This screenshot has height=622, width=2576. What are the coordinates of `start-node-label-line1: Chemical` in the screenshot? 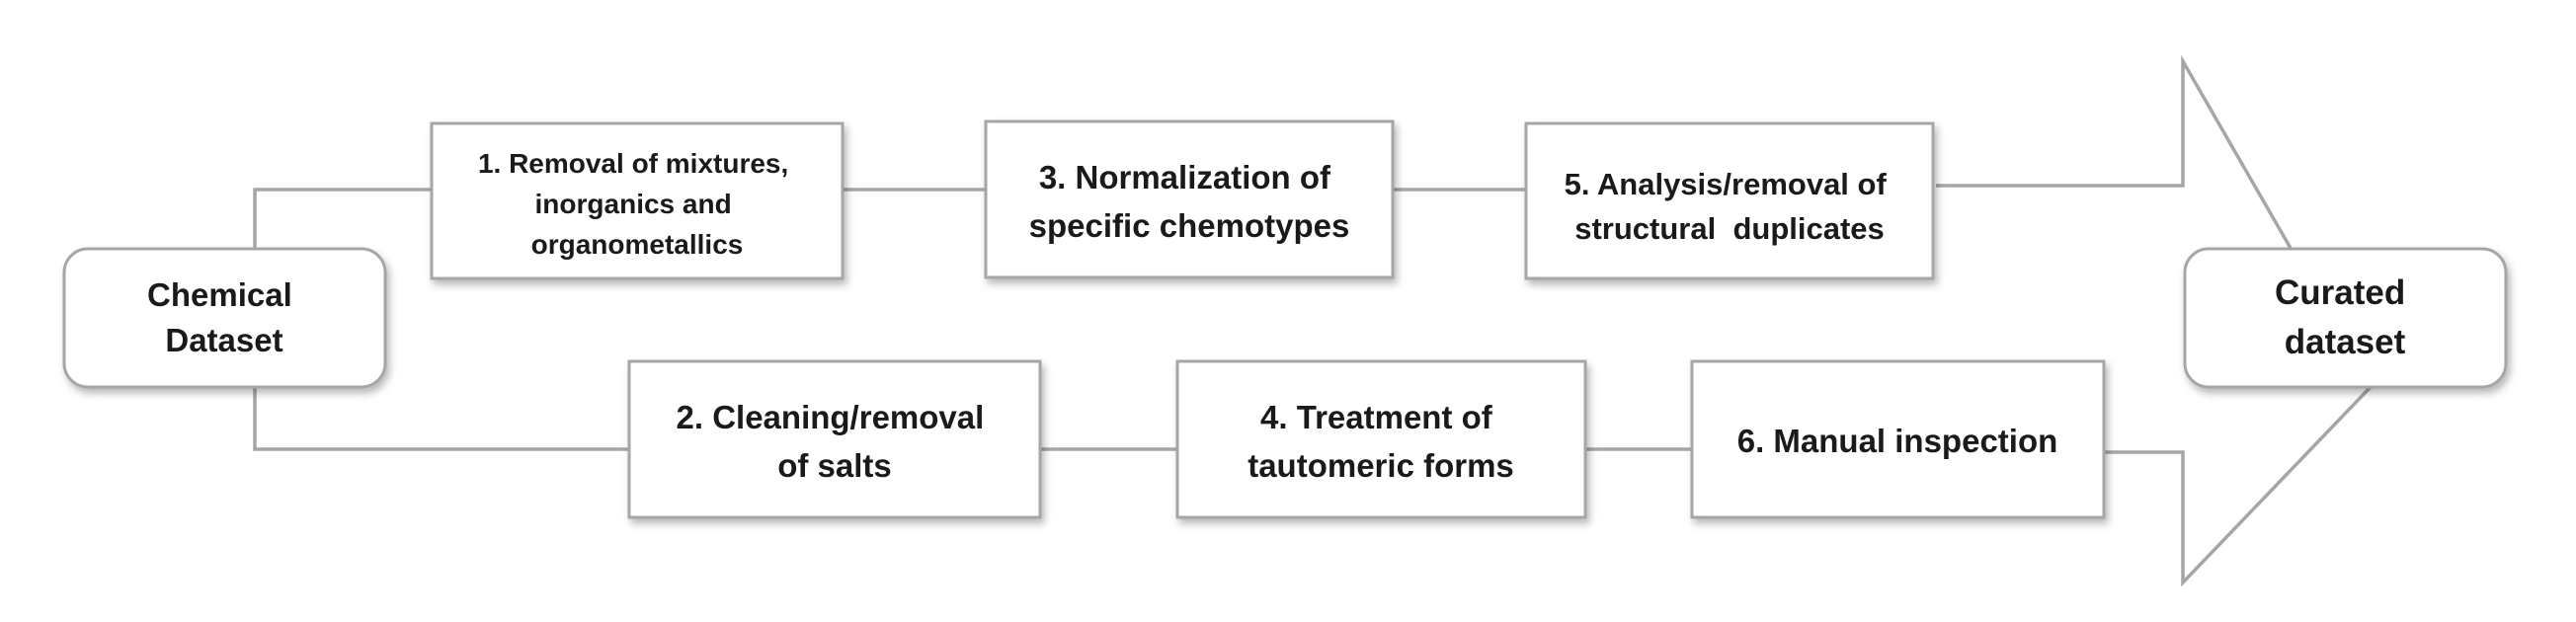 It's located at (219, 295).